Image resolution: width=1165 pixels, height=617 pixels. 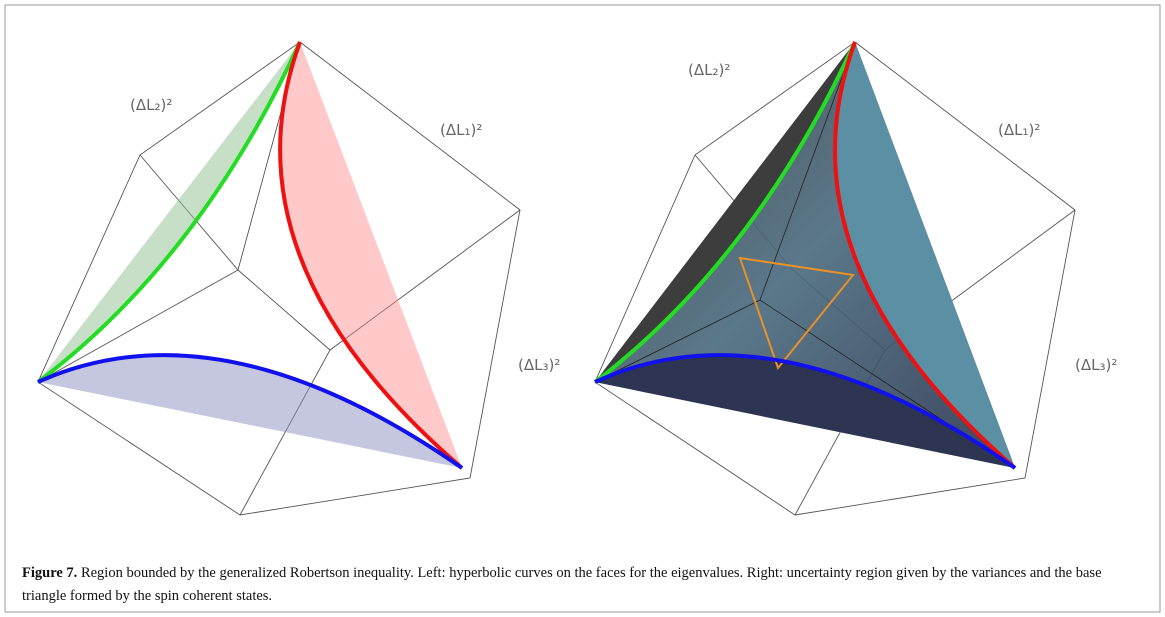 I want to click on base-triangle, so click(x=796, y=313).